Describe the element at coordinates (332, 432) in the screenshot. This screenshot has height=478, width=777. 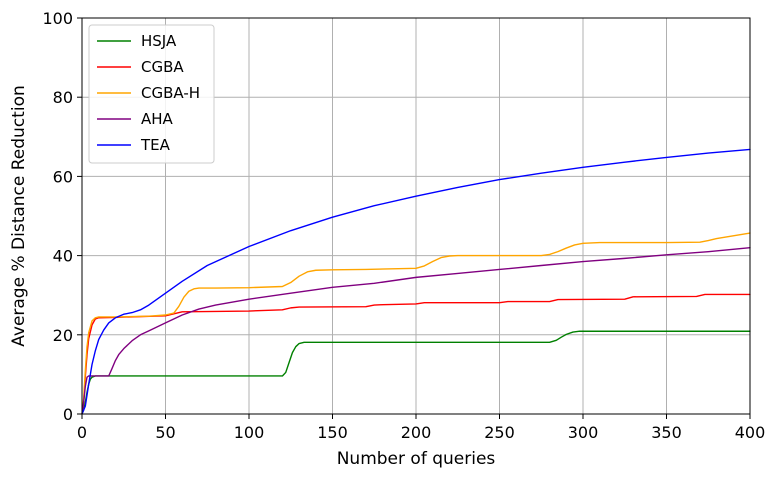
I see `x-tick-label: 150` at that location.